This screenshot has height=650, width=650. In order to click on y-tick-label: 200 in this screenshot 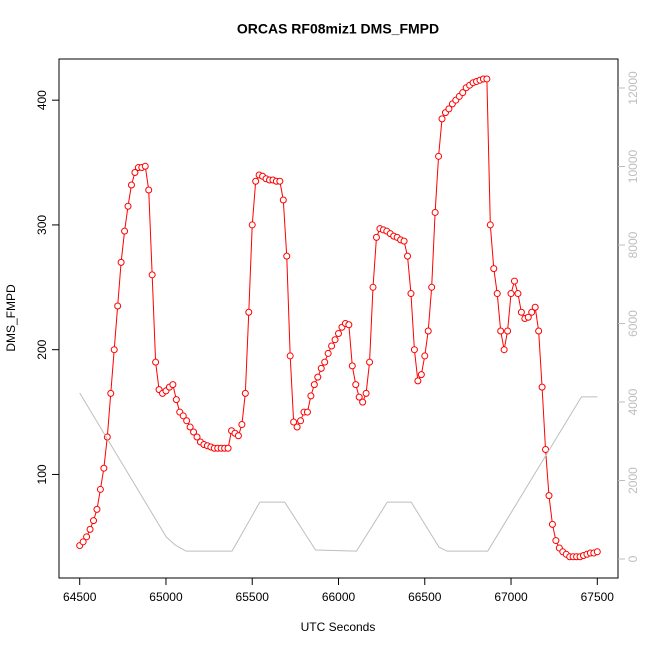, I will do `click(42, 349)`.